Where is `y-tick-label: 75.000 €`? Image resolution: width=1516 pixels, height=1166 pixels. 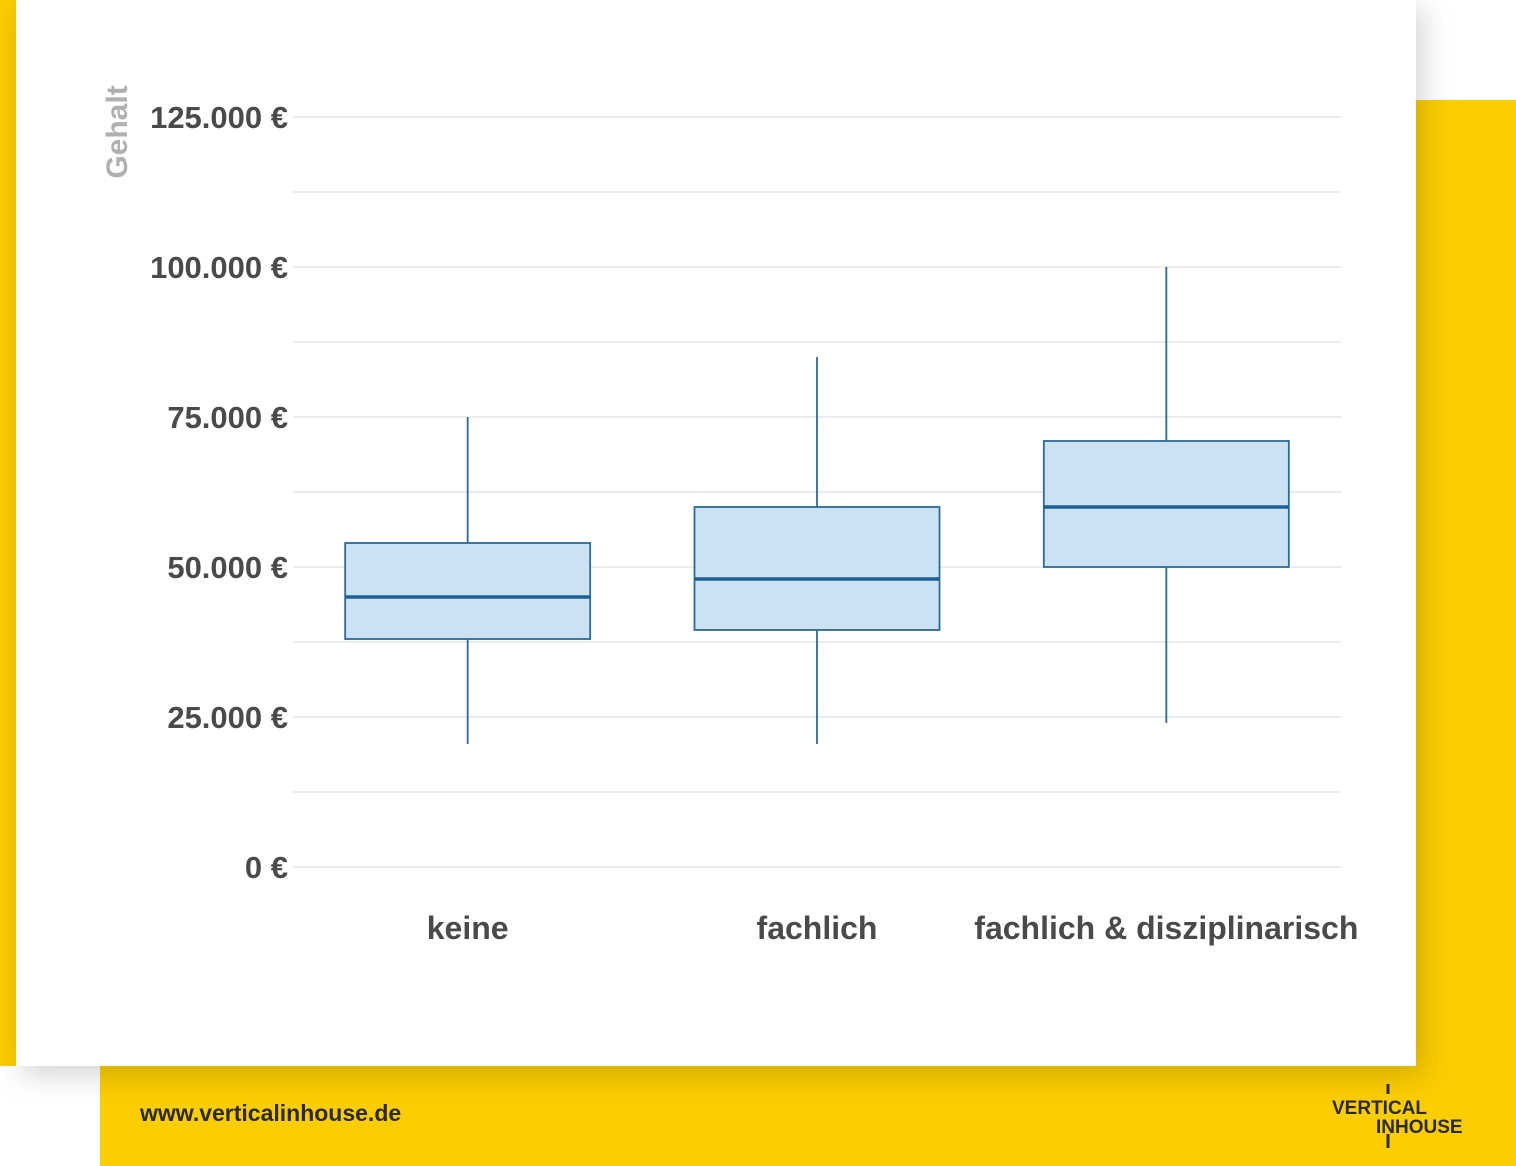
y-tick-label: 75.000 € is located at coordinates (227, 417).